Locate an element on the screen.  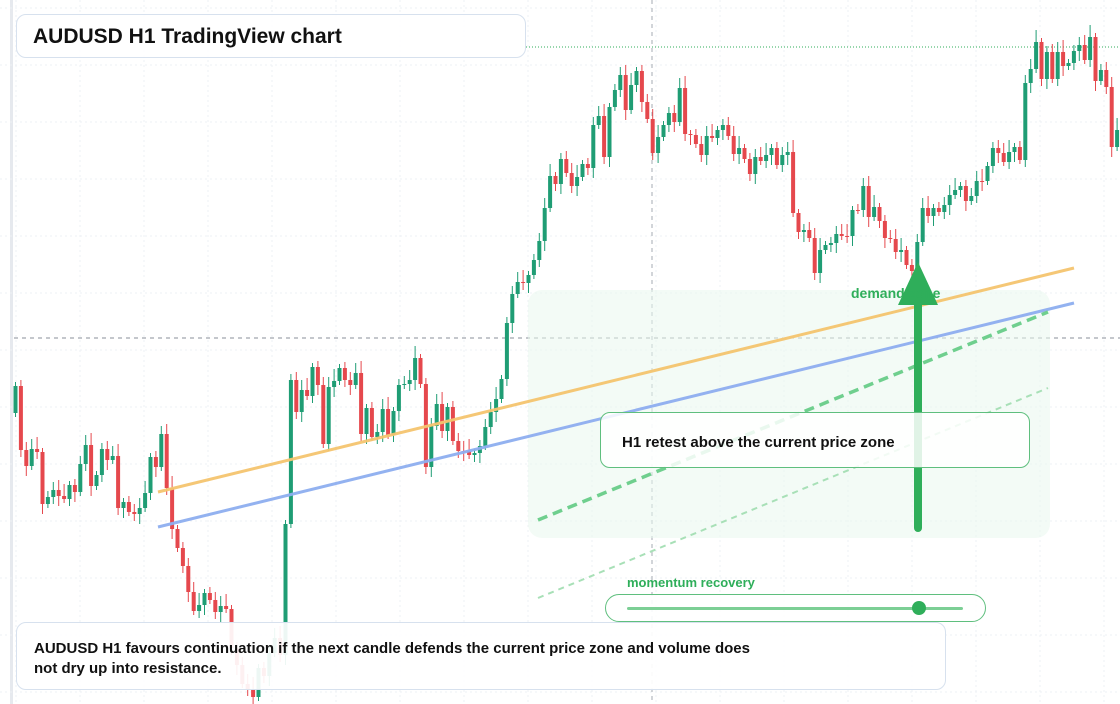
retest-callout: H1 retest above the current price zone is located at coordinates (815, 440).